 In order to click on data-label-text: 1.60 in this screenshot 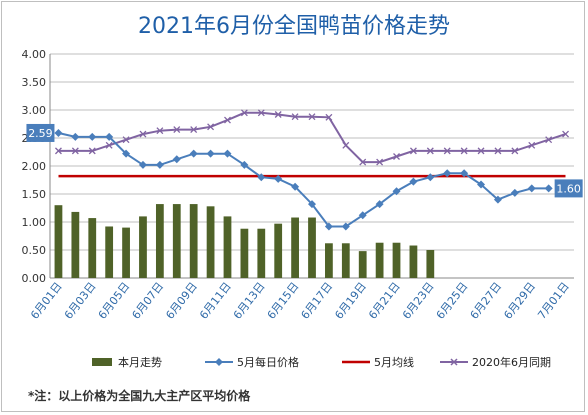, I will do `click(568, 188)`.